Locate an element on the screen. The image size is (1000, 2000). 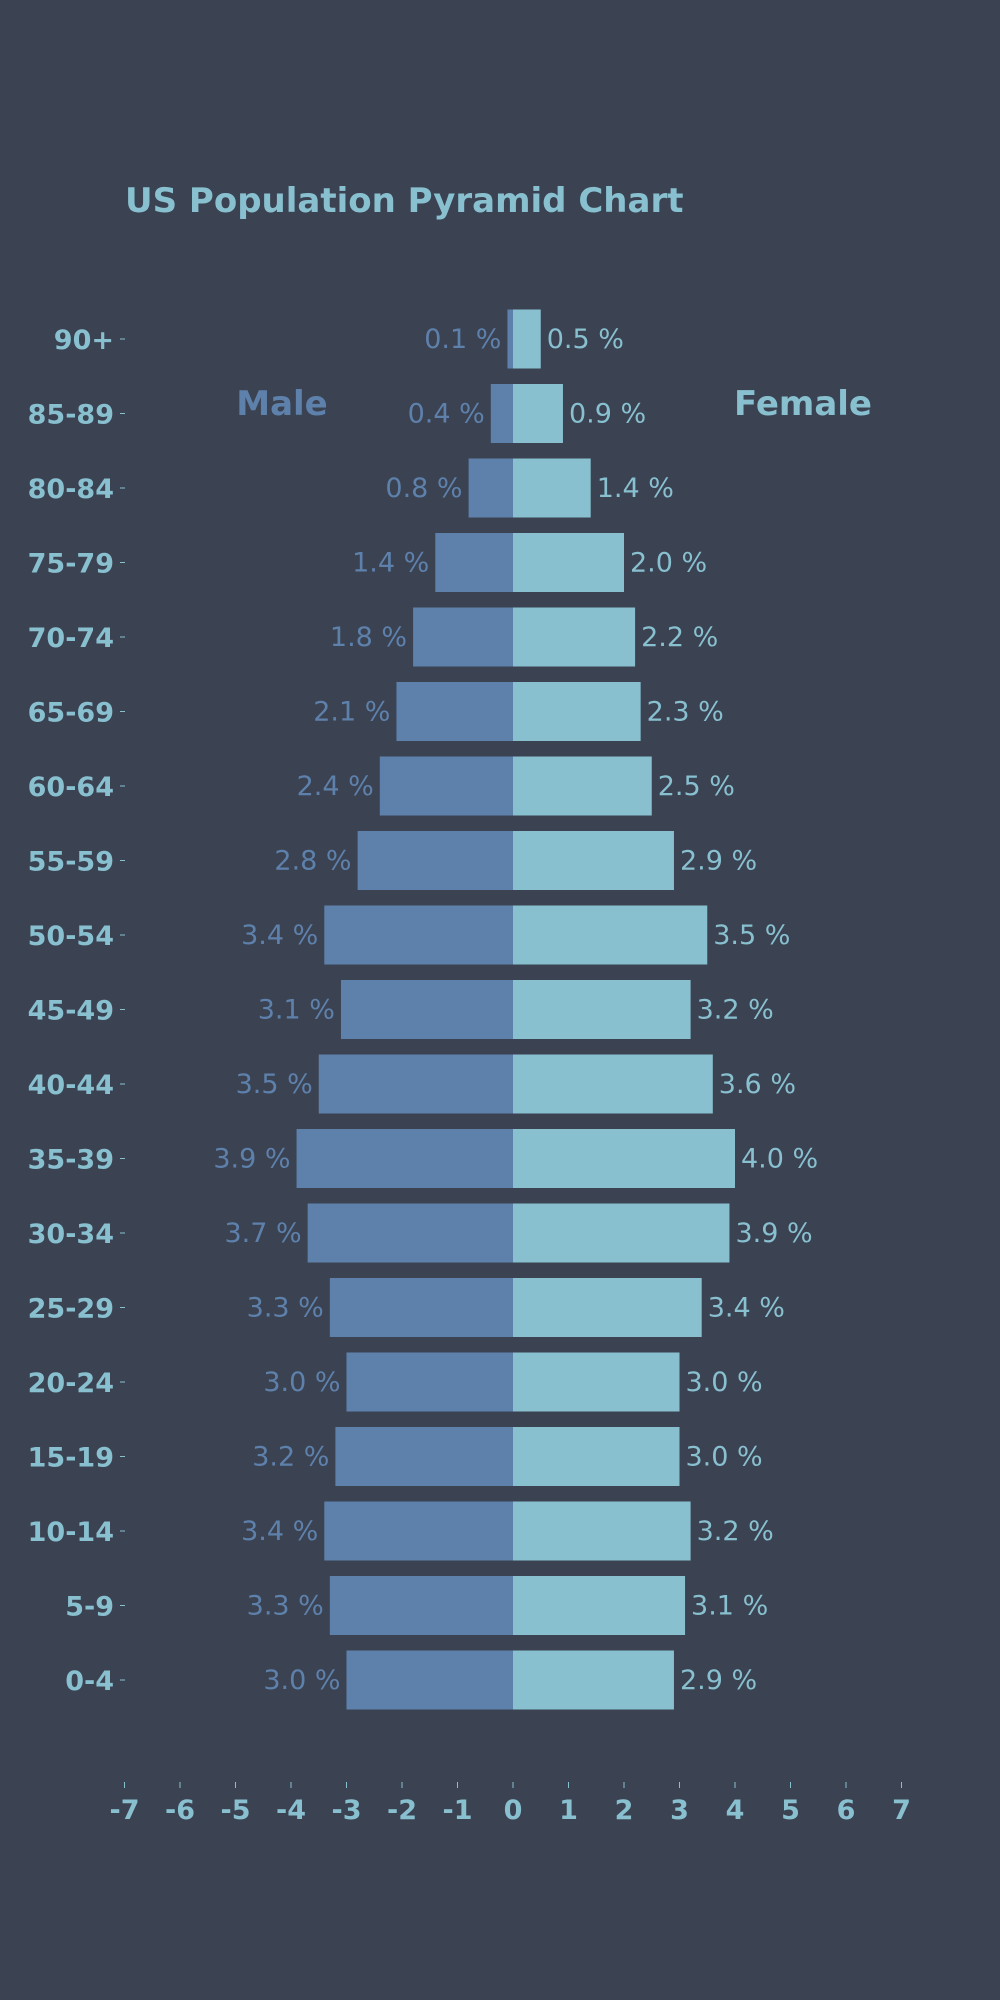
female-data-label: 0.9 % is located at coordinates (607, 414).